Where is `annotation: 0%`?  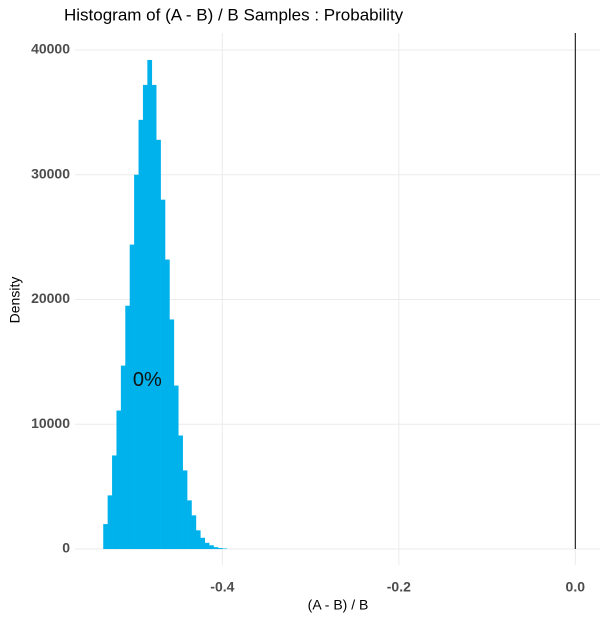
annotation: 0% is located at coordinates (147, 380).